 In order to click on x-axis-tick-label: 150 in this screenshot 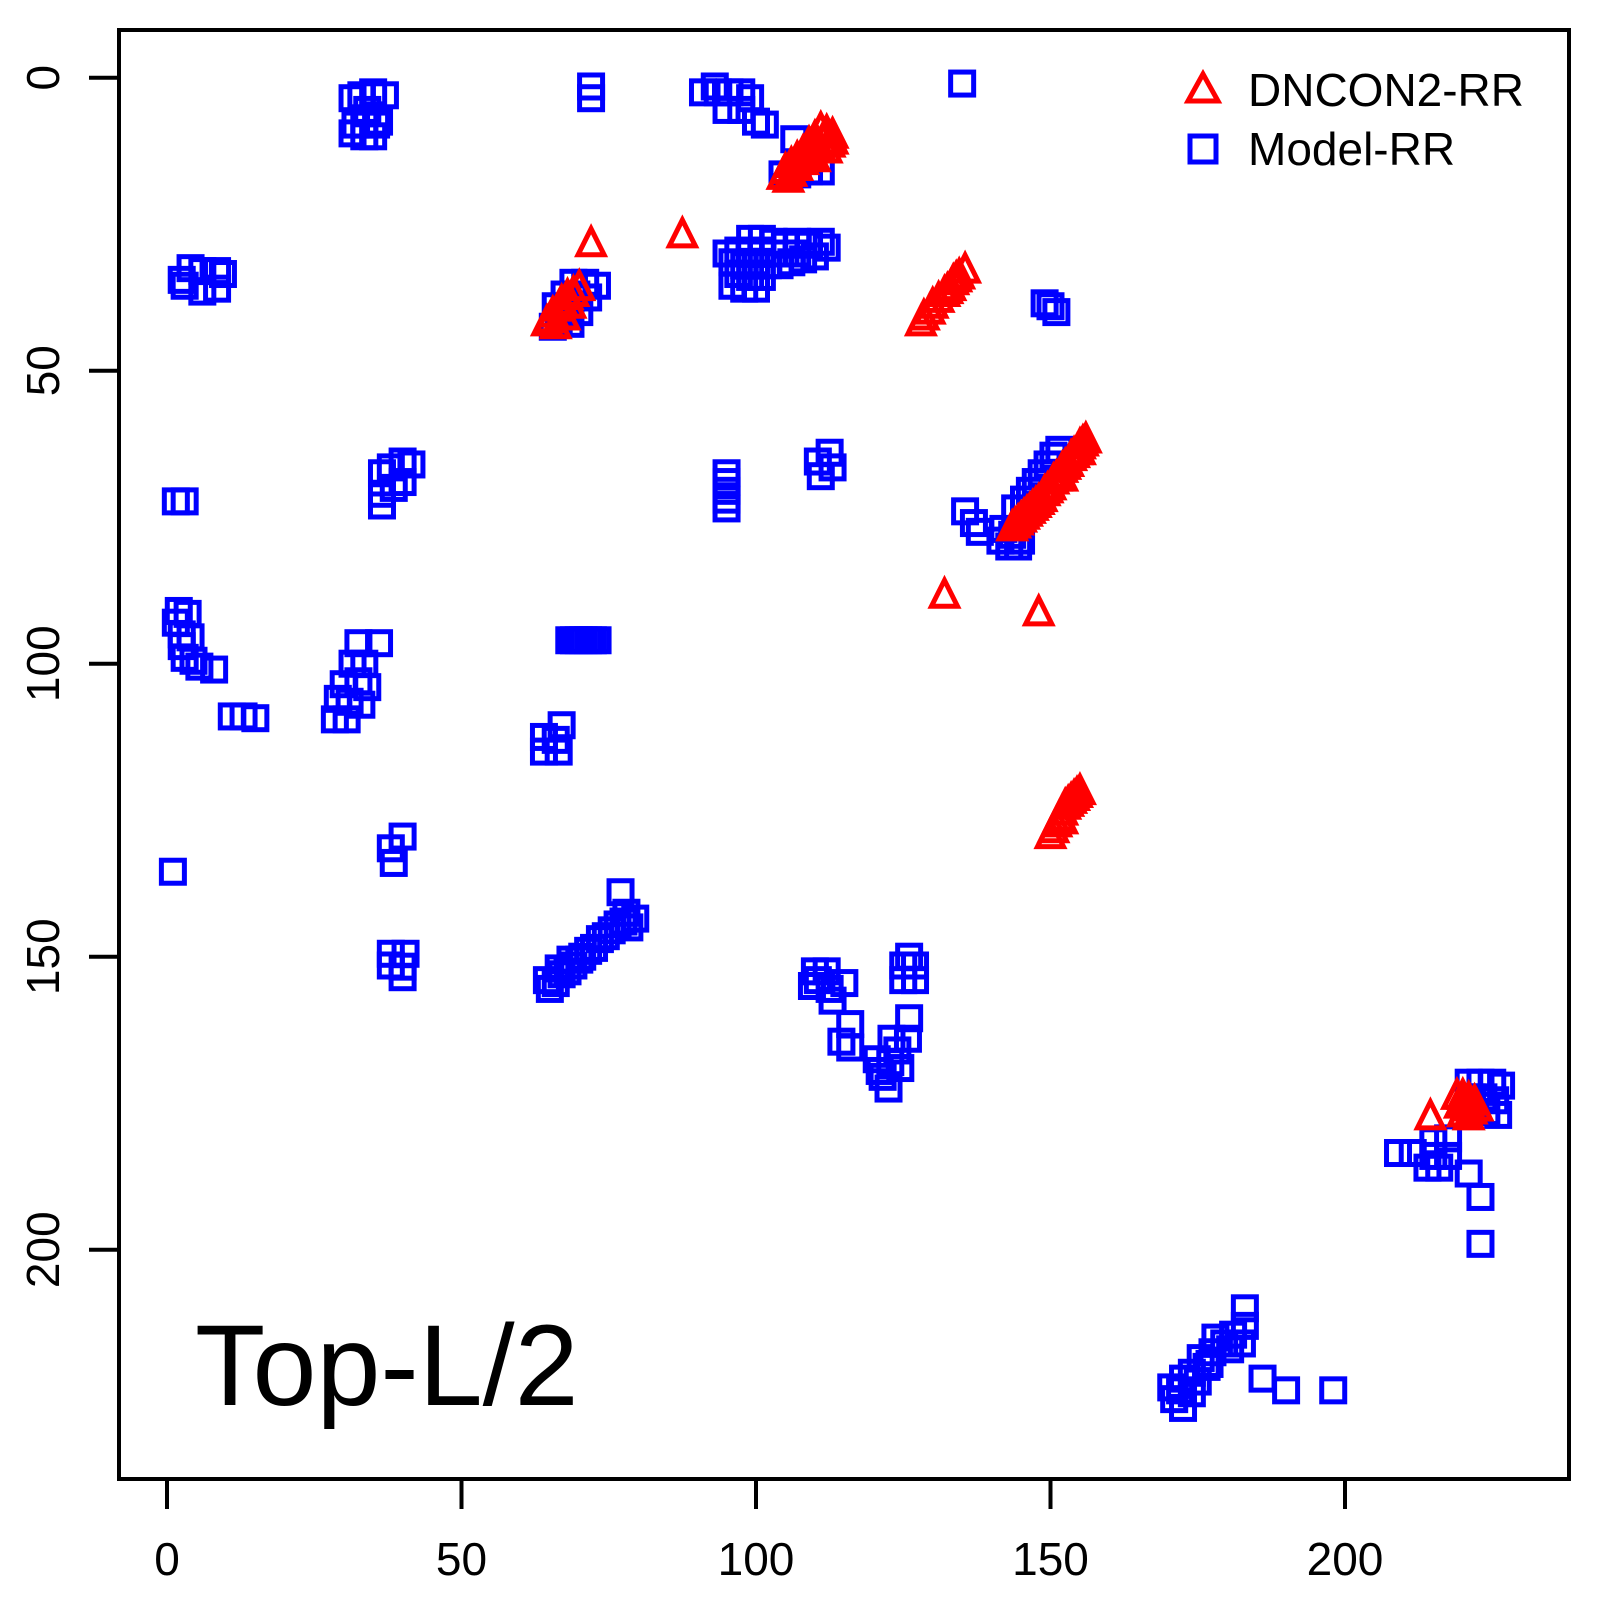, I will do `click(1050, 1559)`.